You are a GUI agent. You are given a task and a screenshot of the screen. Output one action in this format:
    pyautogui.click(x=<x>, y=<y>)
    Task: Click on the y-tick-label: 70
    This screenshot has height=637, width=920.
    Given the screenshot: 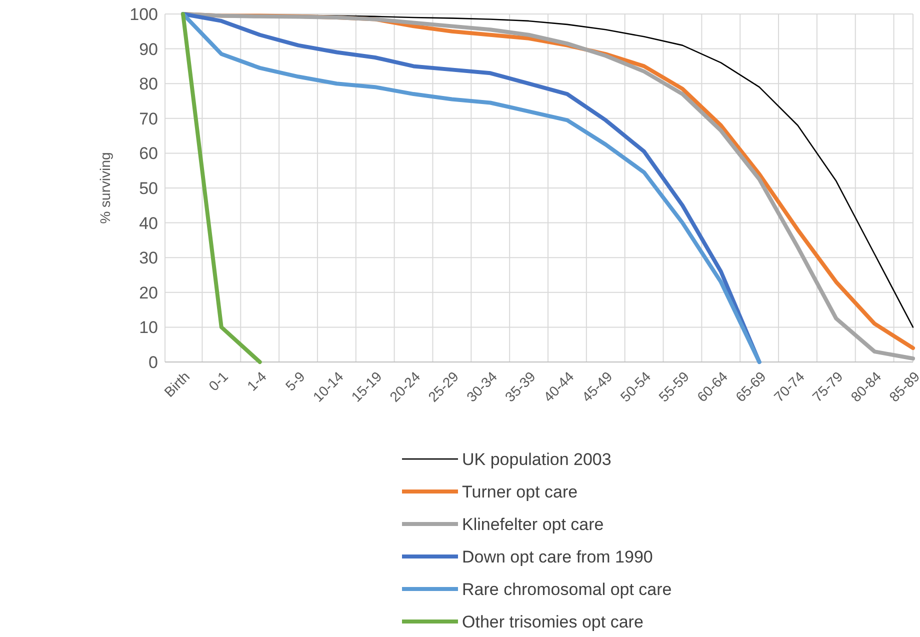 What is the action you would take?
    pyautogui.click(x=148, y=118)
    